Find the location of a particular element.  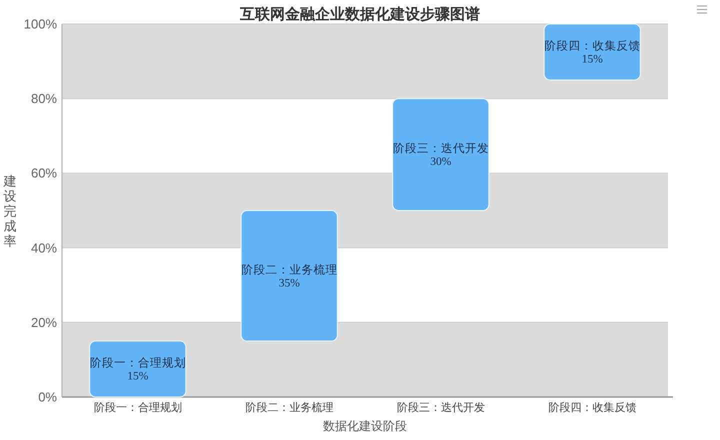

x-tick-label: 阶段一：合理规划 is located at coordinates (138, 407).